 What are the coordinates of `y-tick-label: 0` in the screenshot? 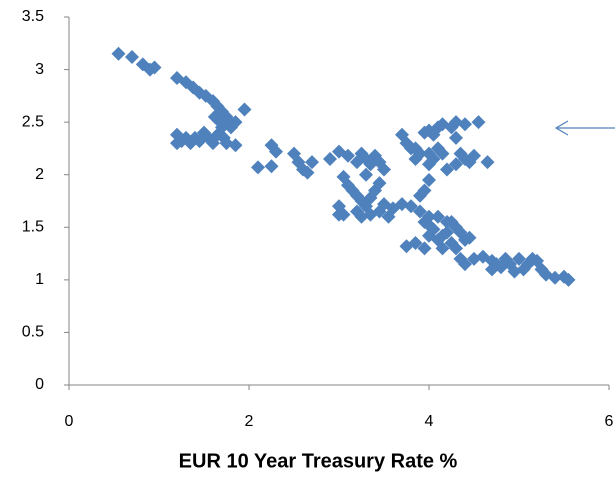 It's located at (39, 384).